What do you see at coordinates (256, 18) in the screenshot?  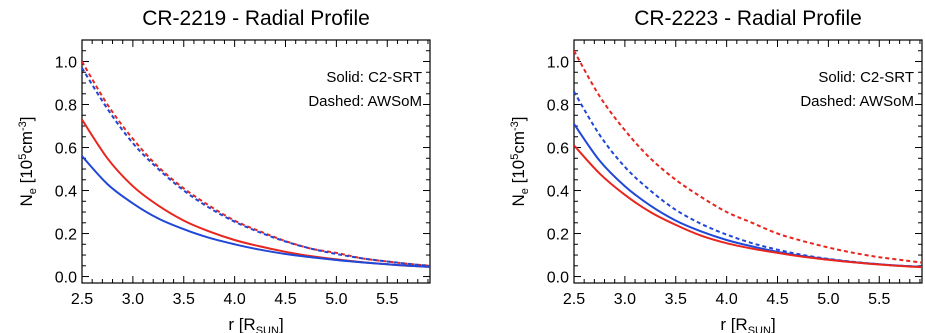 I see `chart-title: CR-2219 - Radial Profile` at bounding box center [256, 18].